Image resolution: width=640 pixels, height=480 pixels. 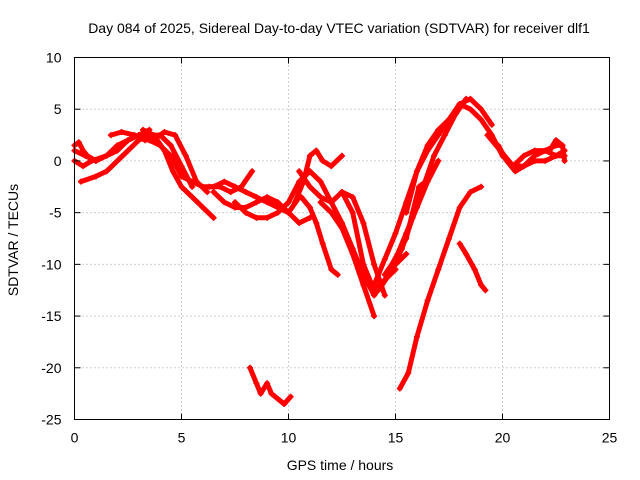 I want to click on y-tick-label: 5, so click(x=58, y=109).